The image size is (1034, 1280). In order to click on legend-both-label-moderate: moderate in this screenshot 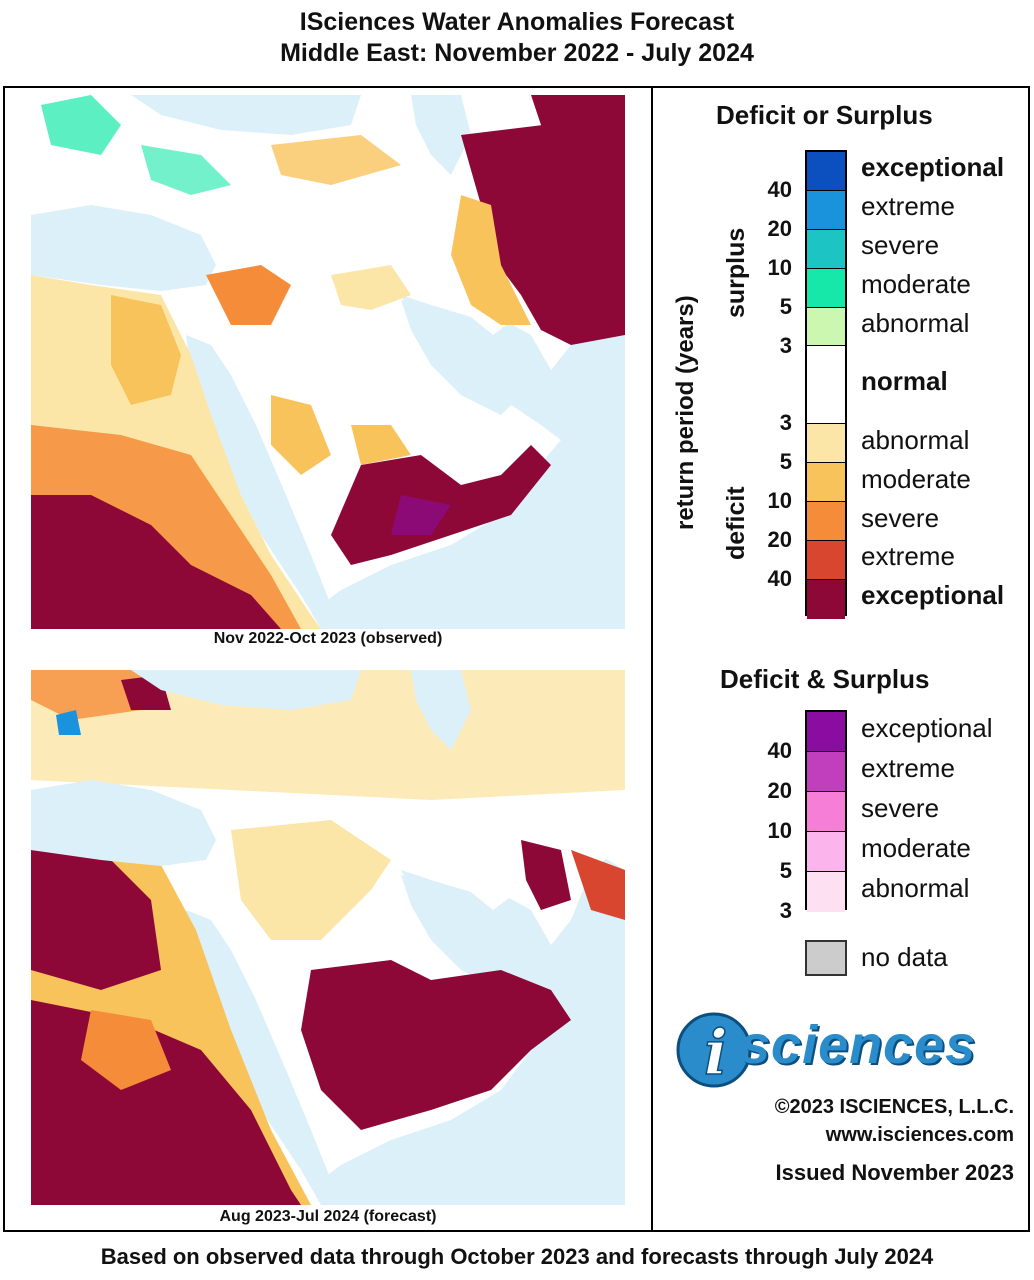, I will do `click(916, 848)`.